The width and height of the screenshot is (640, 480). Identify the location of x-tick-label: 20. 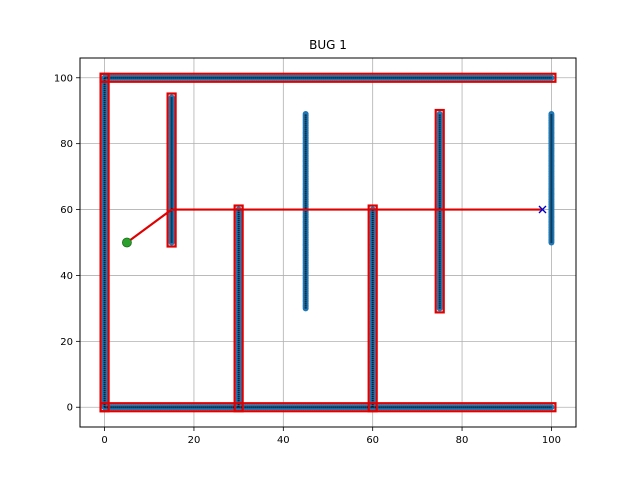
(194, 440).